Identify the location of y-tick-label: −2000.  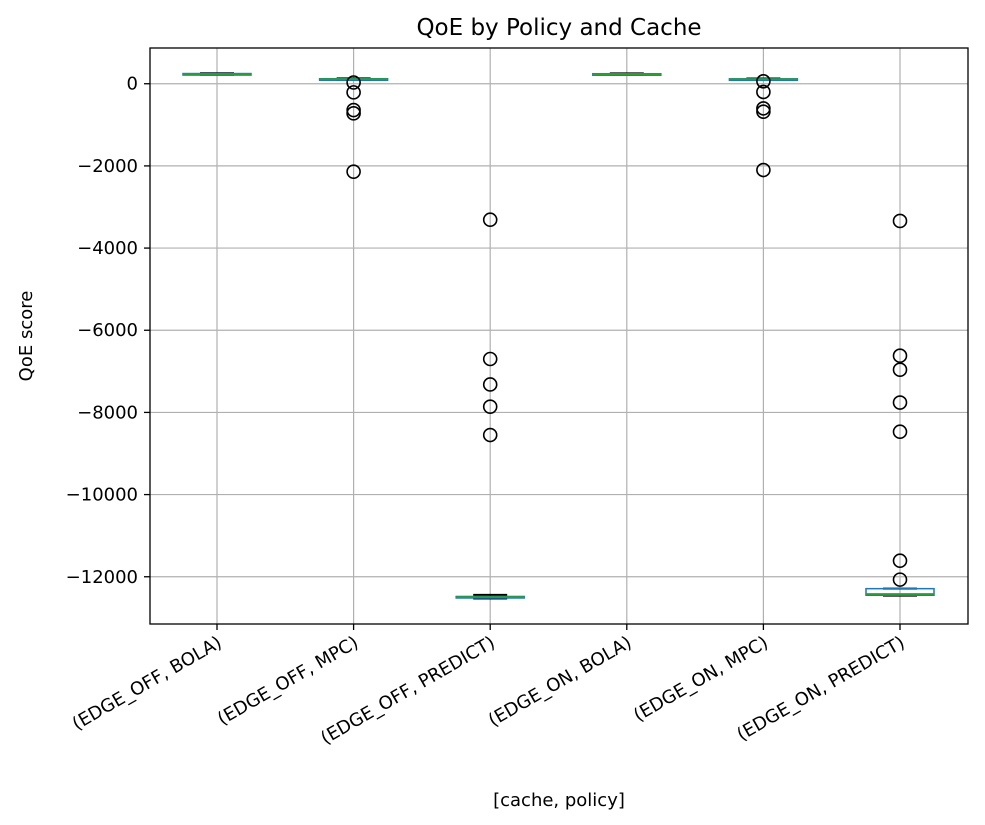
(107, 166).